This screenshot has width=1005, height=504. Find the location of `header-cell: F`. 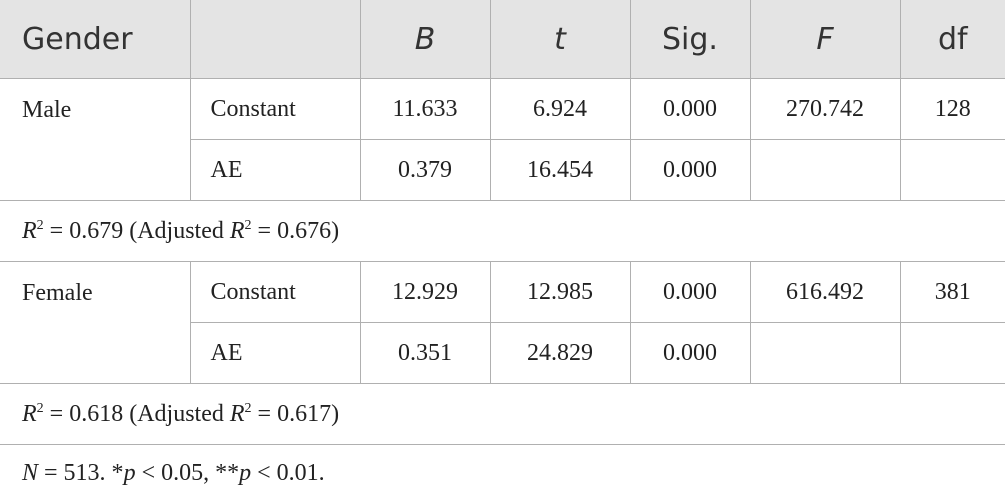

header-cell: F is located at coordinates (825, 39).